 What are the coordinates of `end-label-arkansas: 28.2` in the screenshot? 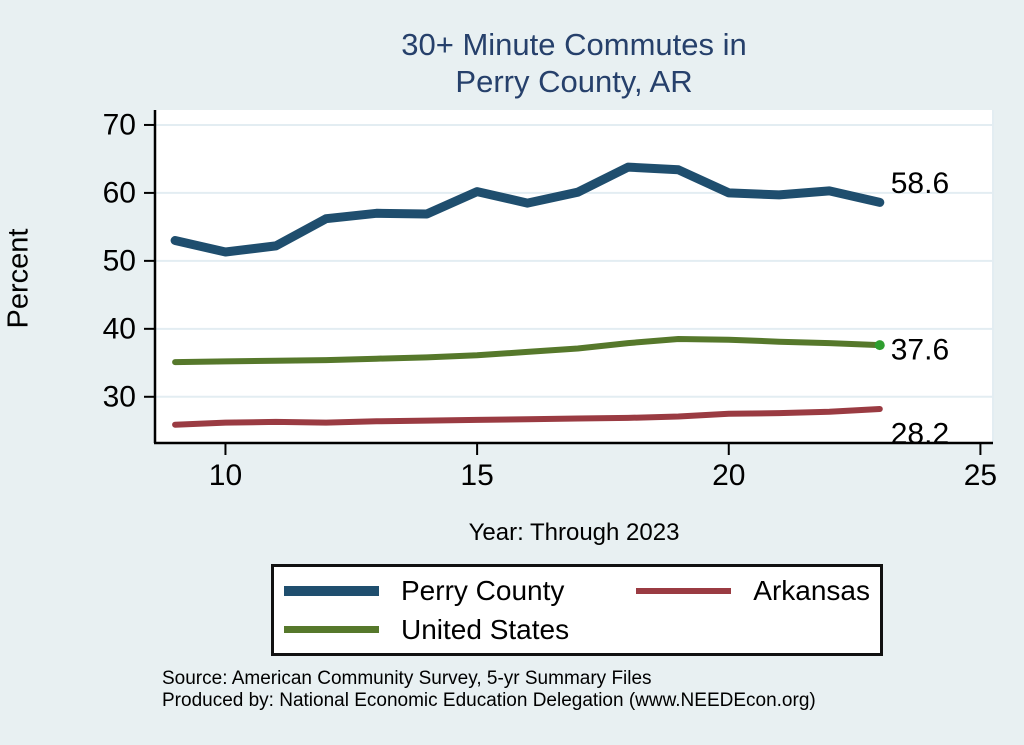 It's located at (920, 434).